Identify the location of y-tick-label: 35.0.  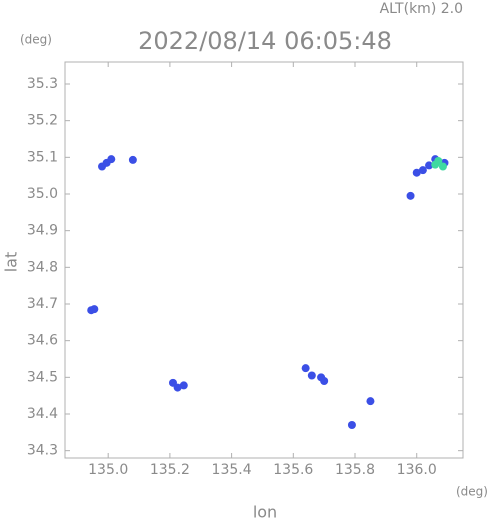
(42, 194).